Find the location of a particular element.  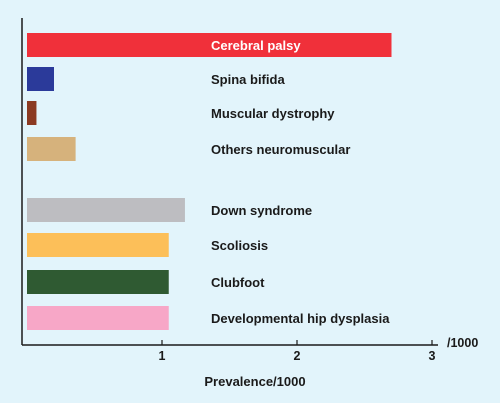

ticks-layer: 1 2 3 is located at coordinates (297, 351).